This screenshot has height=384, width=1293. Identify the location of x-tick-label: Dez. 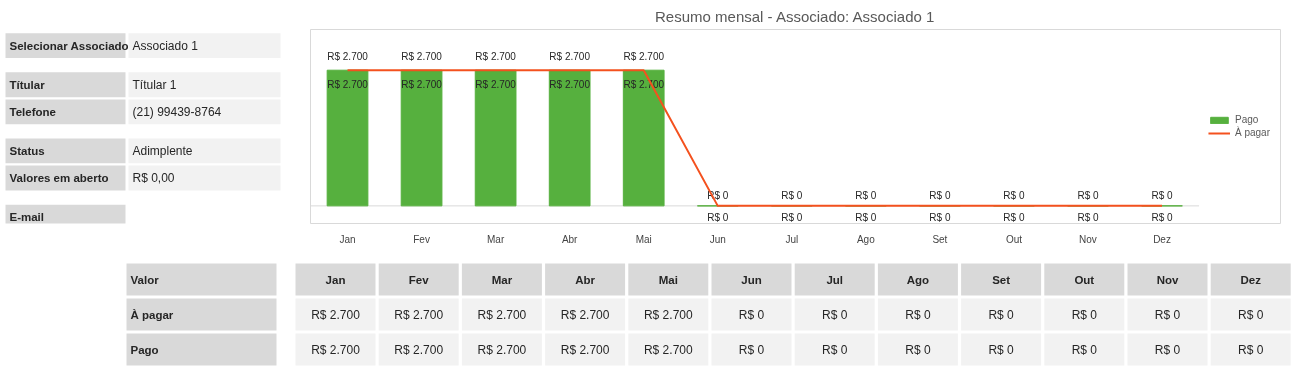
(1162, 239).